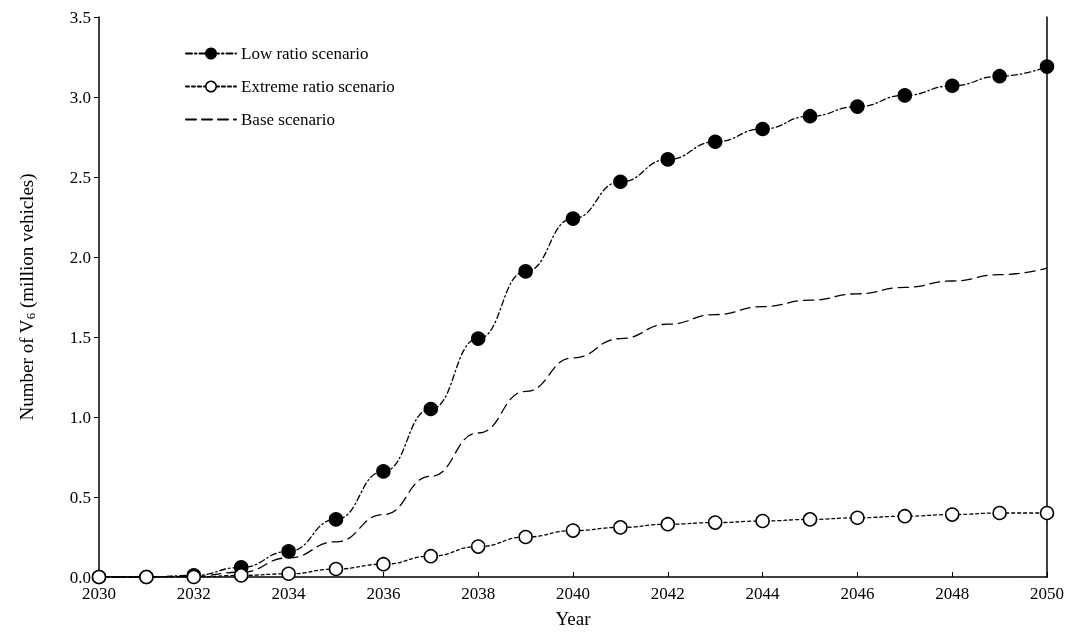  I want to click on x-tick-label: 2046, so click(857, 593).